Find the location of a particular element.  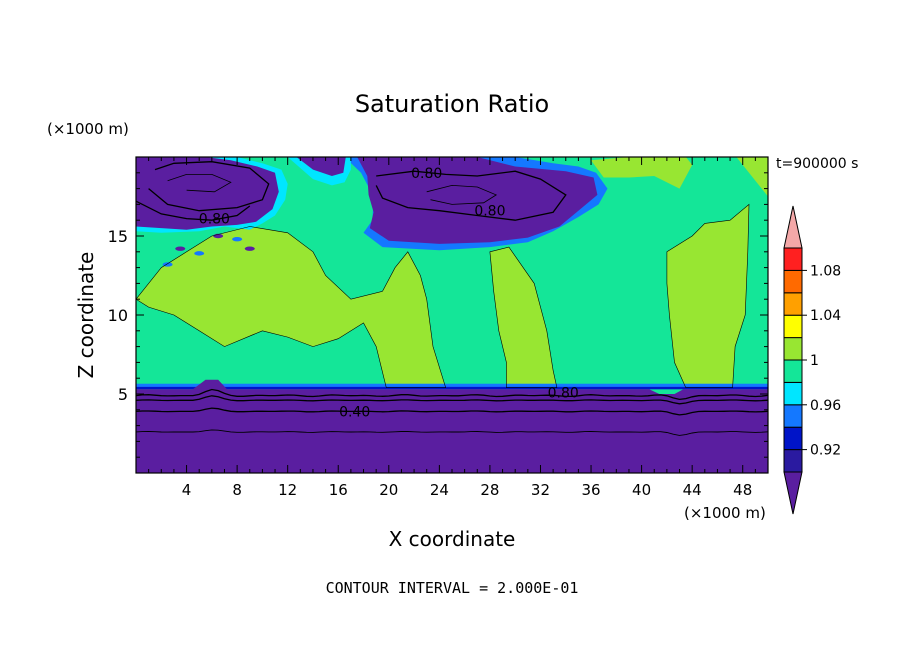

colorbar-label-1: 0.96 is located at coordinates (825, 406).